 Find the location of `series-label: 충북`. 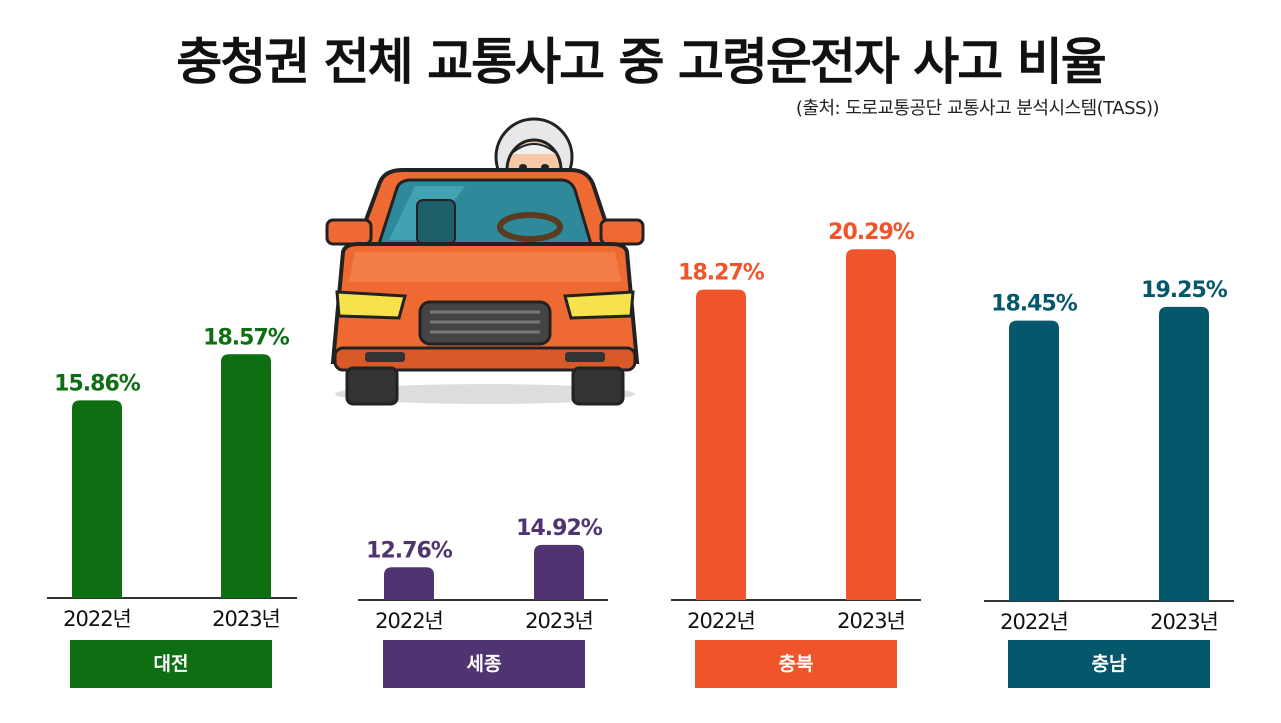

series-label: 충북 is located at coordinates (796, 664).